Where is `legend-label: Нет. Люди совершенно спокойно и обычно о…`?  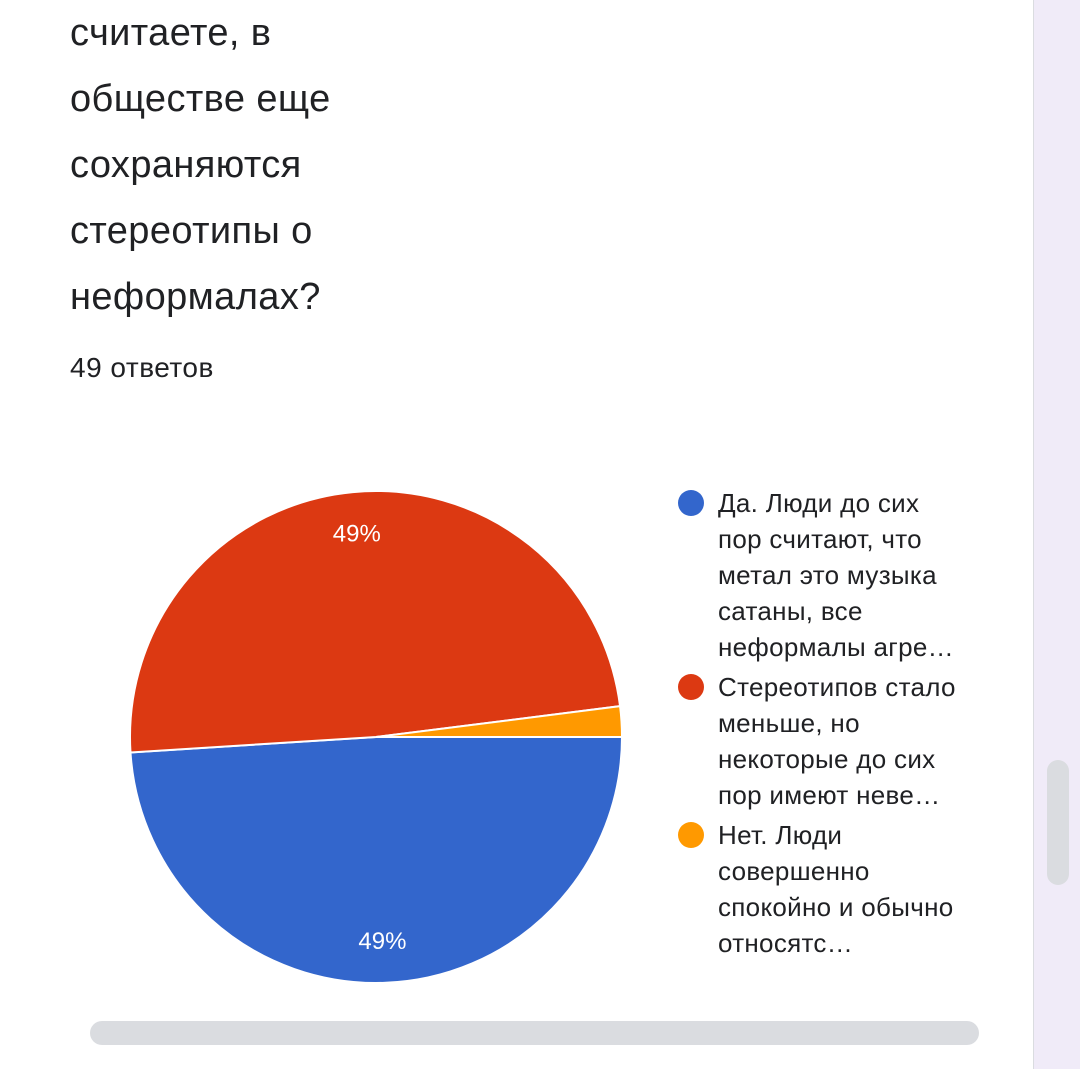
legend-label: Нет. Люди совершенно спокойно и обычно о… is located at coordinates (836, 889).